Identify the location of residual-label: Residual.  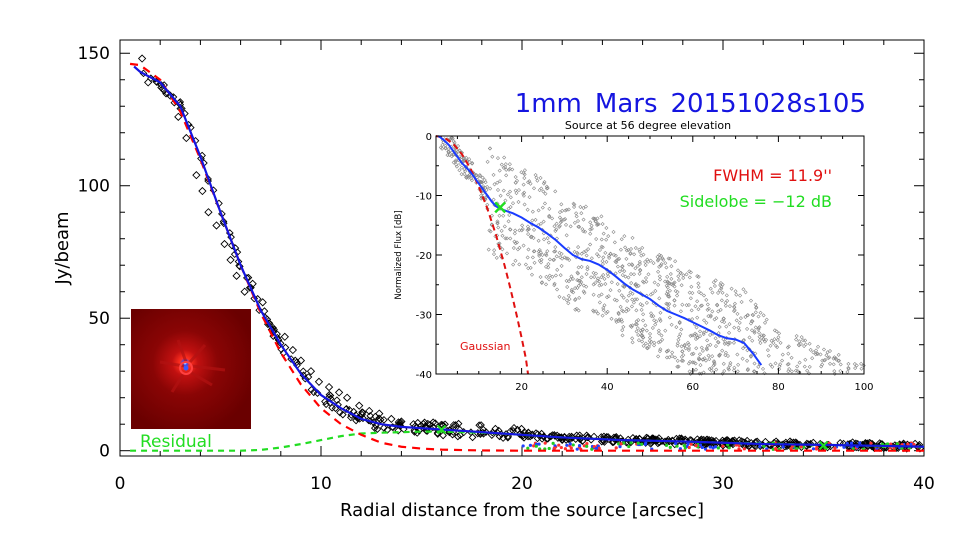
(176, 442).